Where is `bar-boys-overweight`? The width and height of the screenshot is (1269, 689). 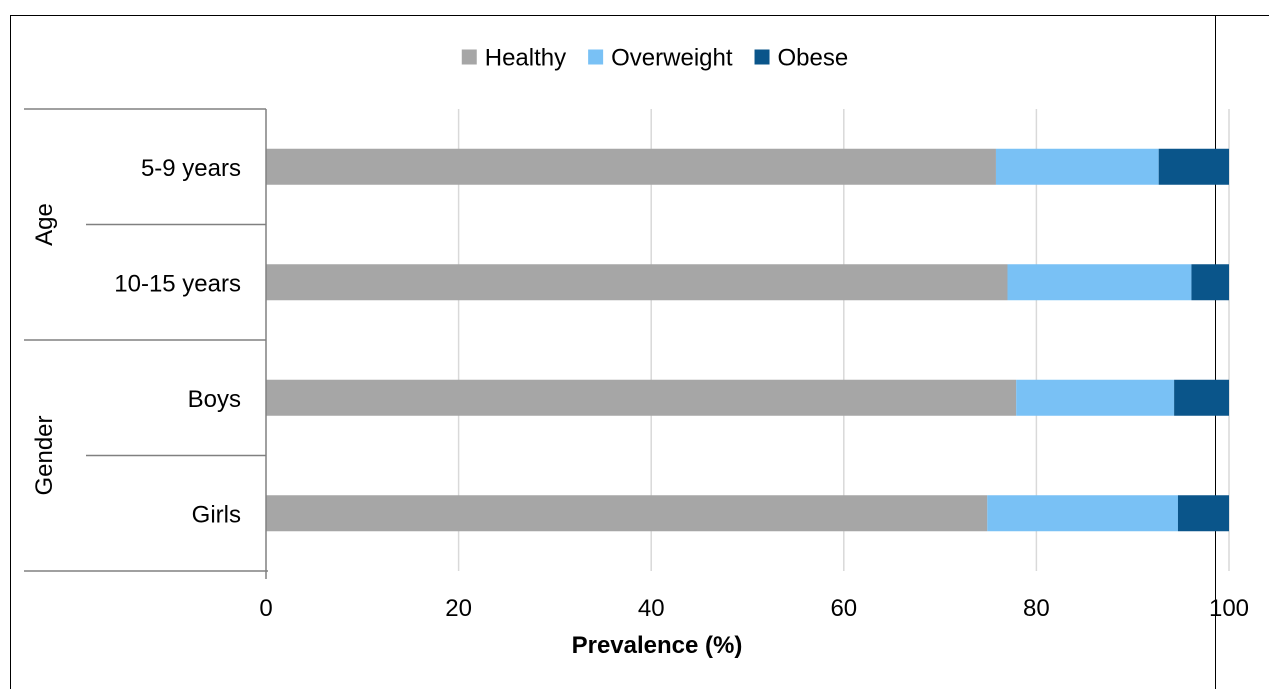 bar-boys-overweight is located at coordinates (1095, 397).